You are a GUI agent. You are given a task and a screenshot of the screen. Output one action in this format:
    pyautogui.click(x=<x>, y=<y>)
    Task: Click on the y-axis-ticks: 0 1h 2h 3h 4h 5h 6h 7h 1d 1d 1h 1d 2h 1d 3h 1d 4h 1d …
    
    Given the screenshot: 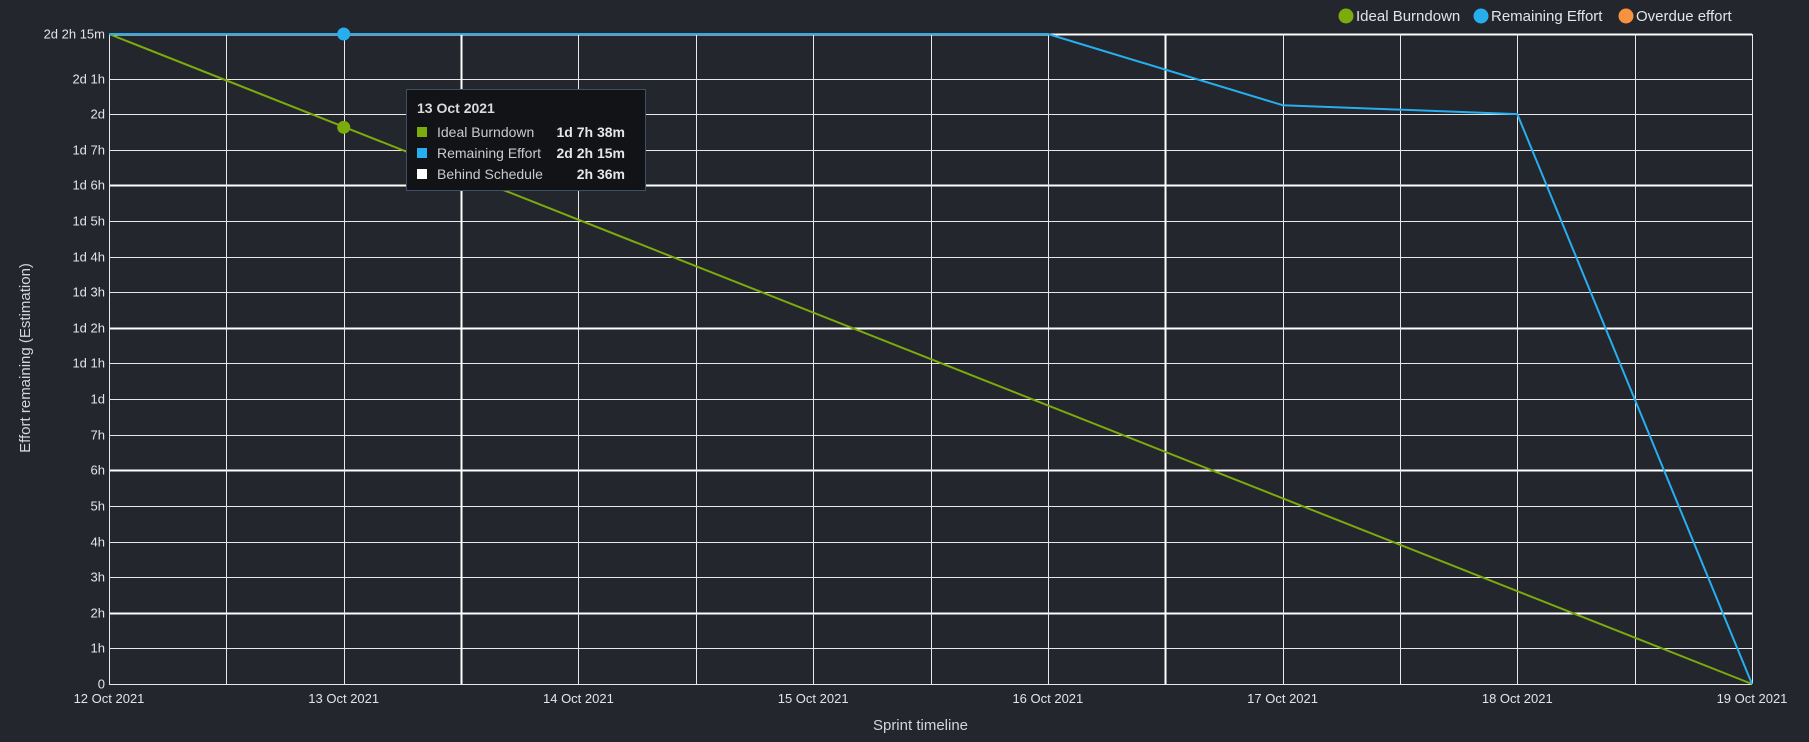 What is the action you would take?
    pyautogui.click(x=74, y=359)
    